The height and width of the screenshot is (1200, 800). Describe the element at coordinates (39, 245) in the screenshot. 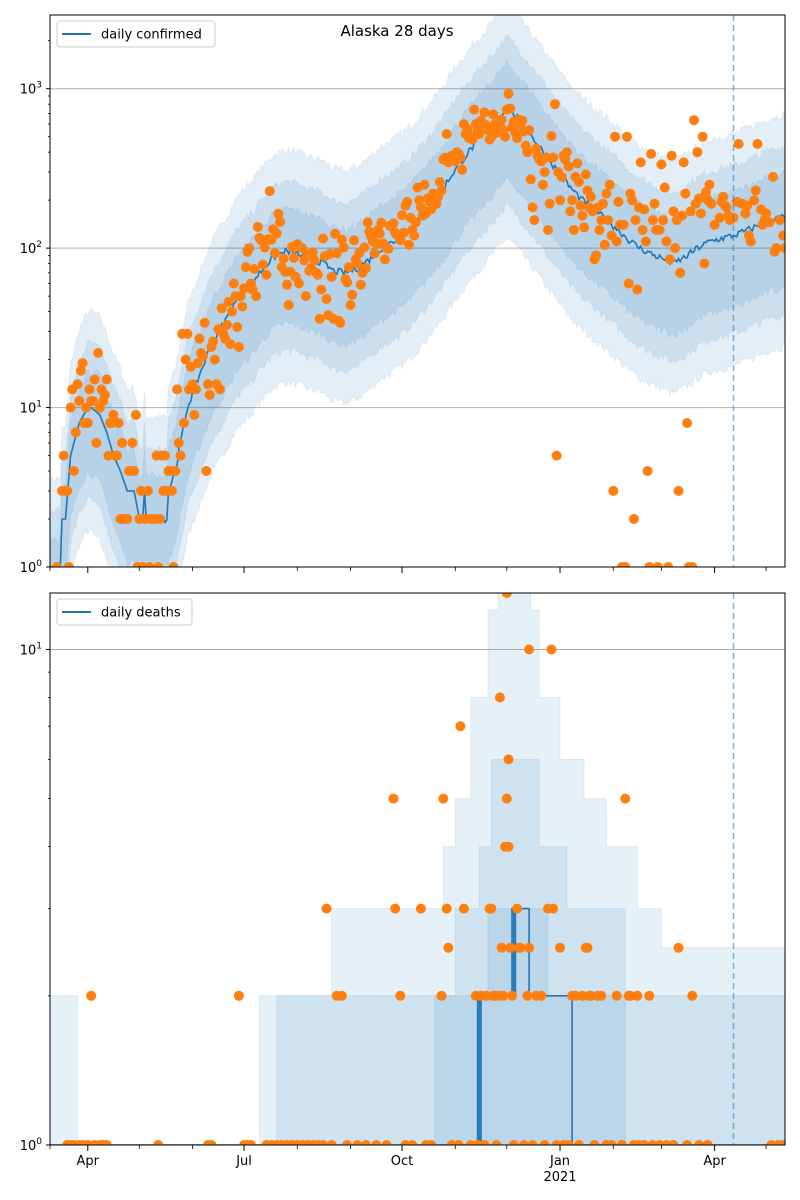

I see `y-tick-exponent: 2` at that location.